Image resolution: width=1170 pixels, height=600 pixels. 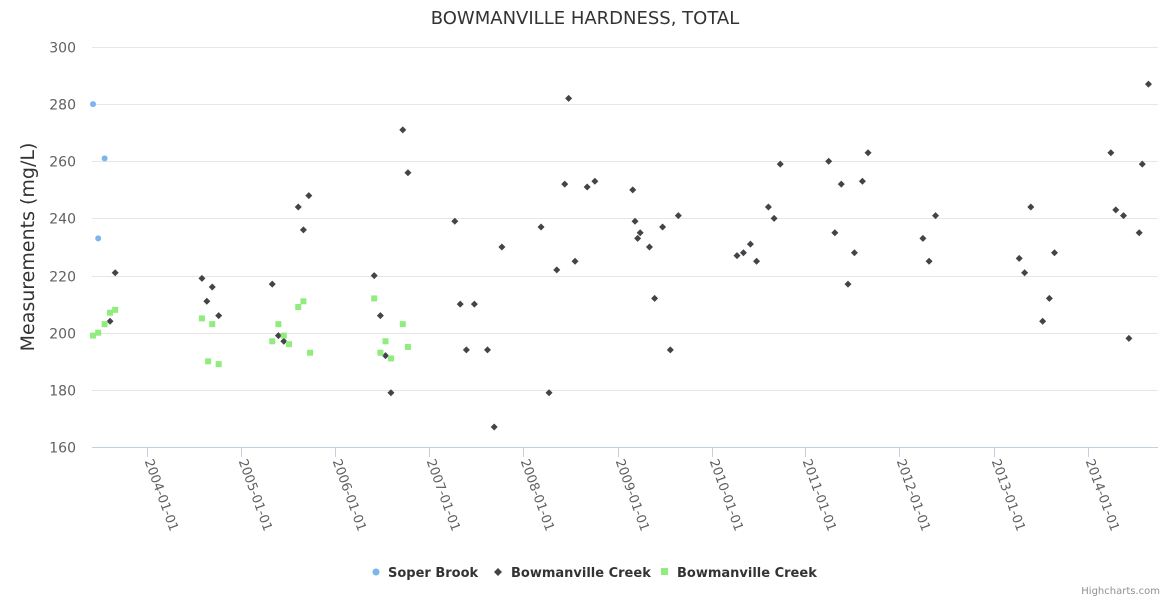 What do you see at coordinates (425, 573) in the screenshot?
I see `legend-item-soper-brook: Soper Brook` at bounding box center [425, 573].